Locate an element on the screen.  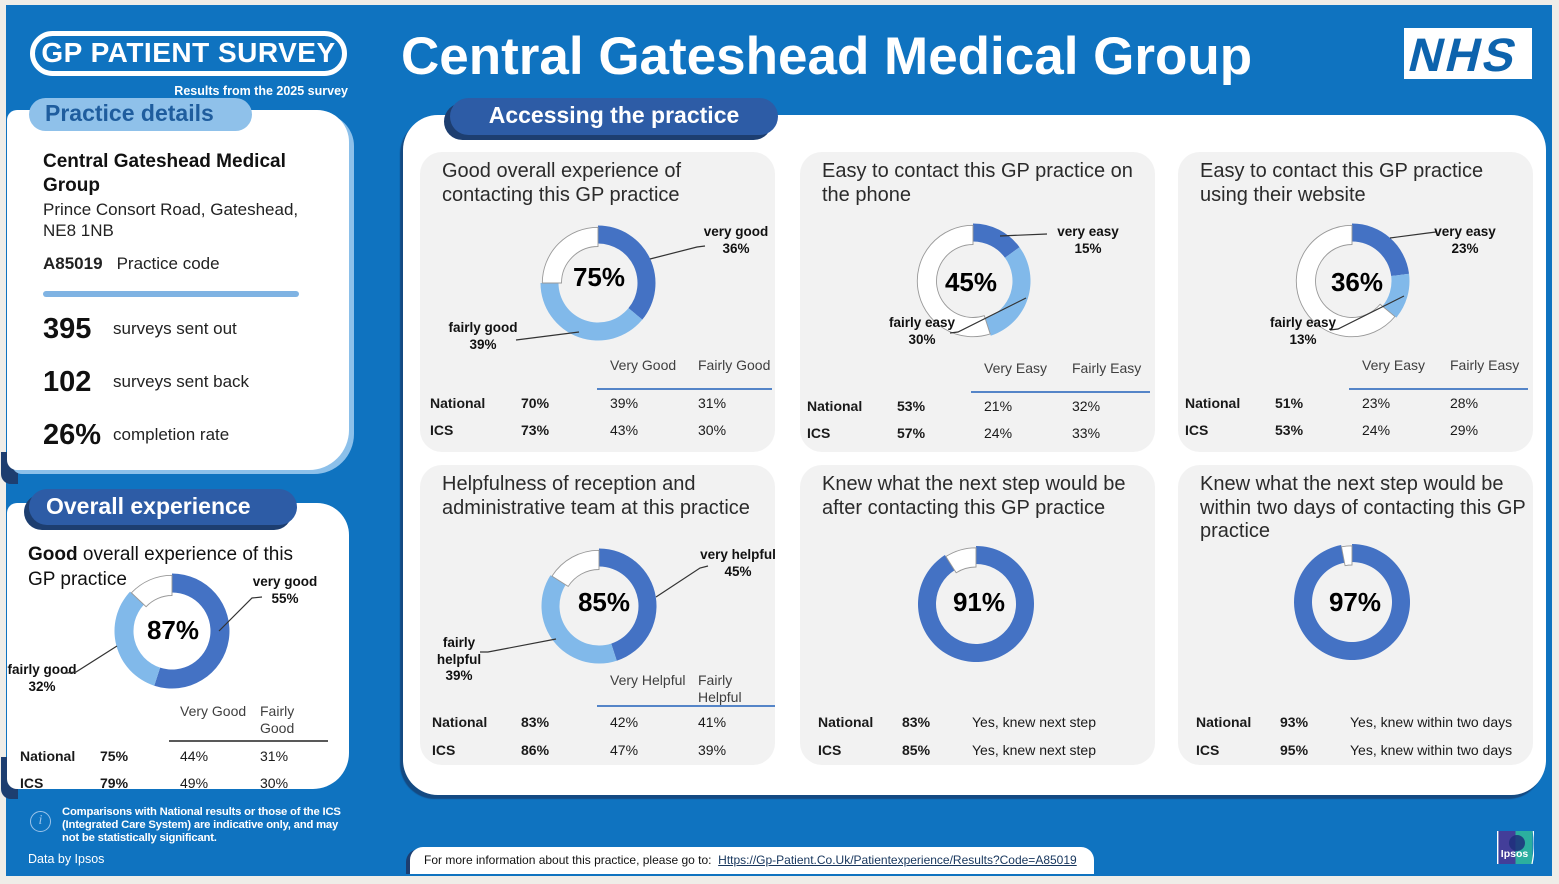
svg-text: Ipsos is located at coordinates (1515, 854).